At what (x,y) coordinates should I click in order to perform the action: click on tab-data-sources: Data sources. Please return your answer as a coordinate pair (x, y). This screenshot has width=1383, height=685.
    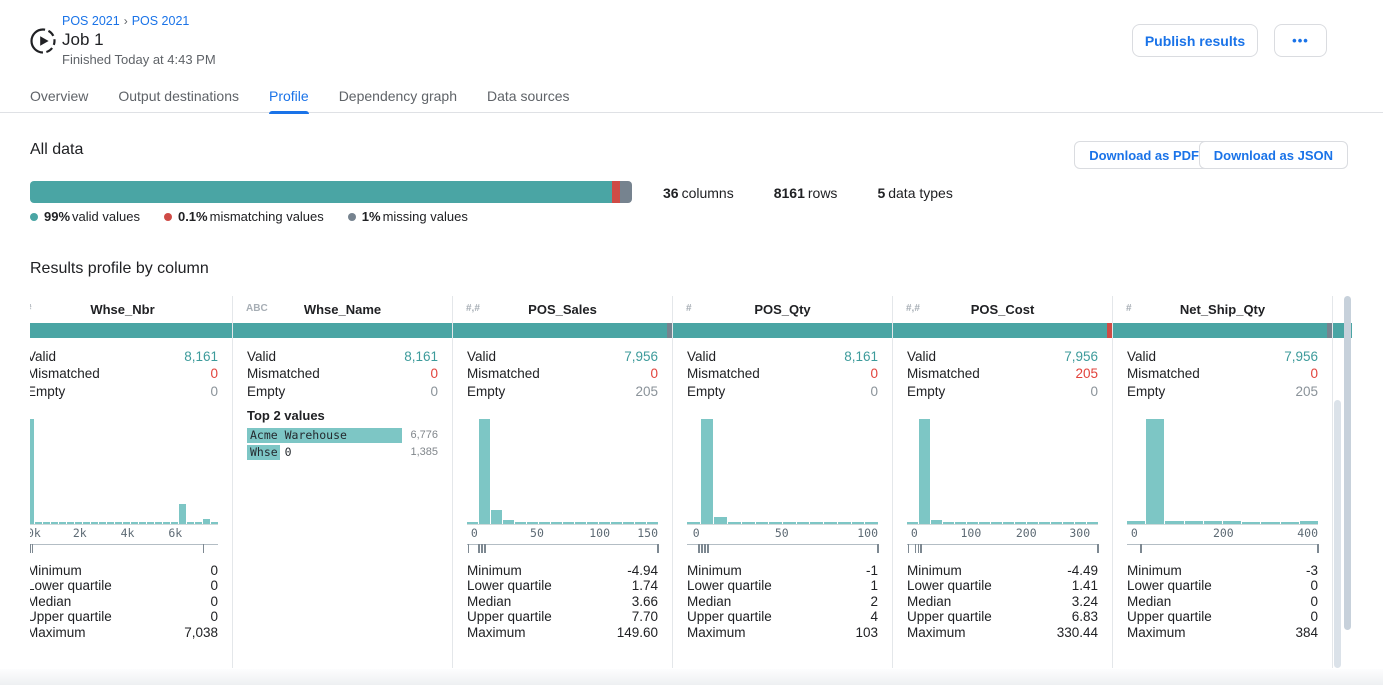
    Looking at the image, I should click on (528, 96).